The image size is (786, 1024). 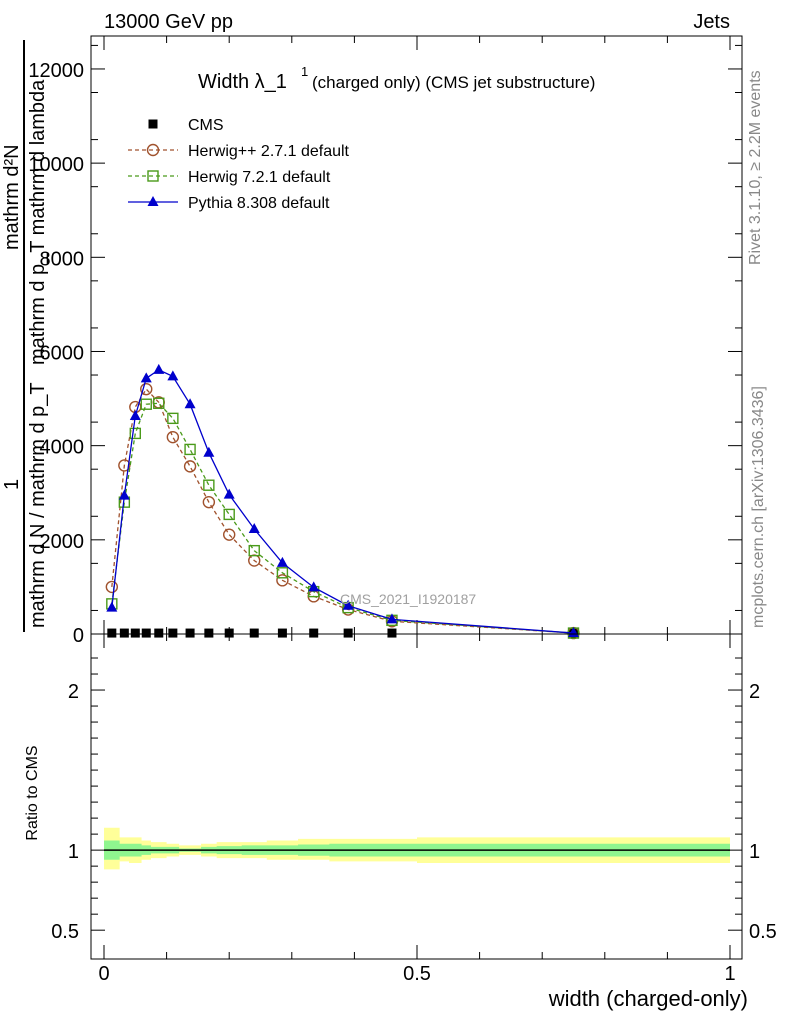 I want to click on y-tick-label: 12000, so click(x=56, y=71).